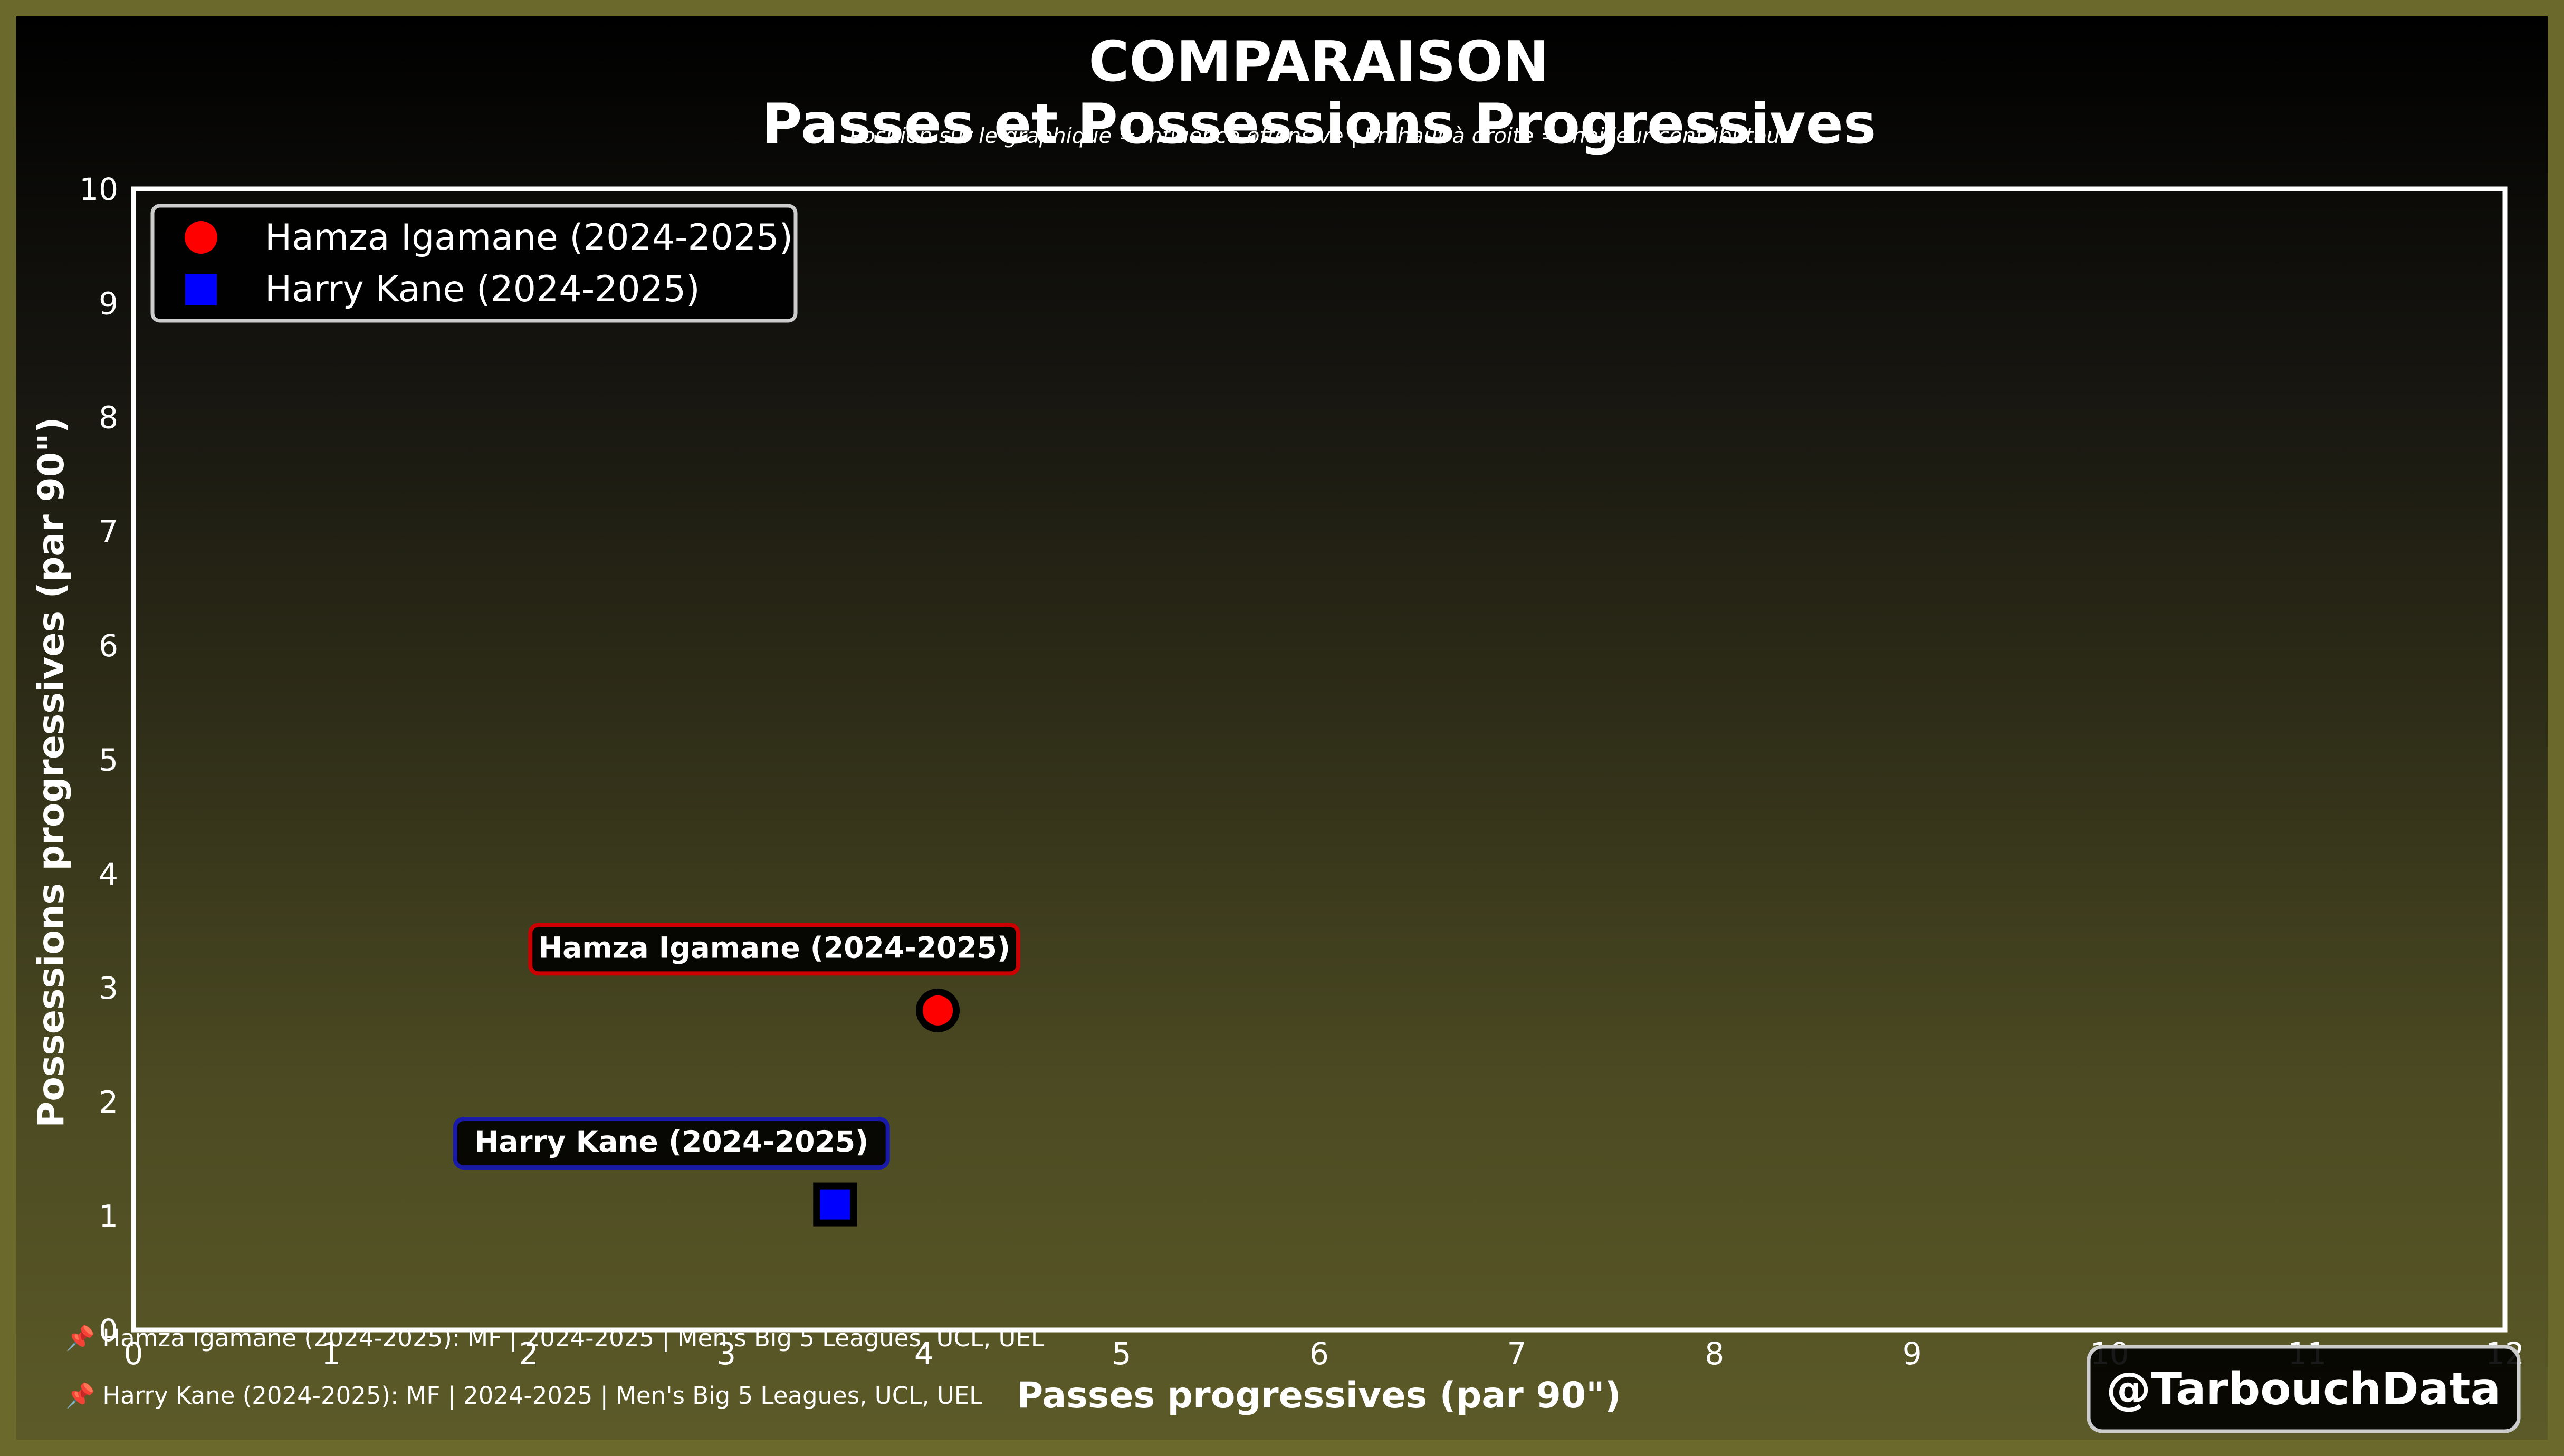  Describe the element at coordinates (109, 1102) in the screenshot. I see `y-tick-label: 2` at that location.